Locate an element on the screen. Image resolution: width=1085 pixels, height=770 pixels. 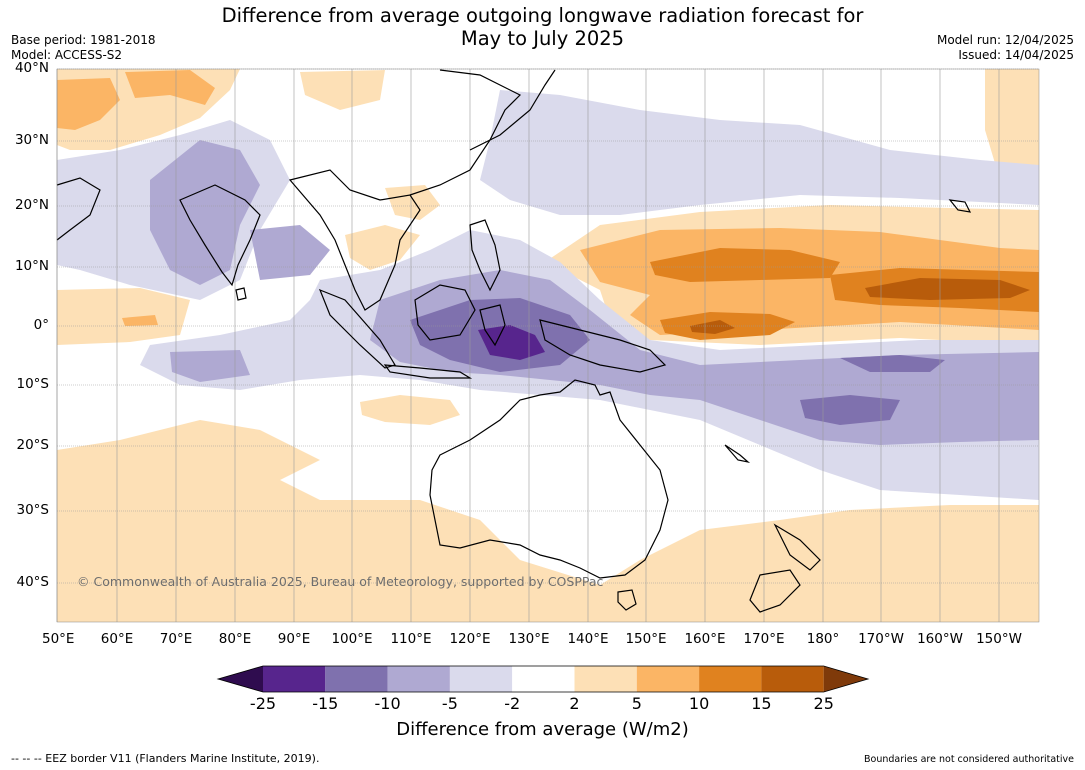
anomaly-region-tibet-positive is located at coordinates (170, 87).